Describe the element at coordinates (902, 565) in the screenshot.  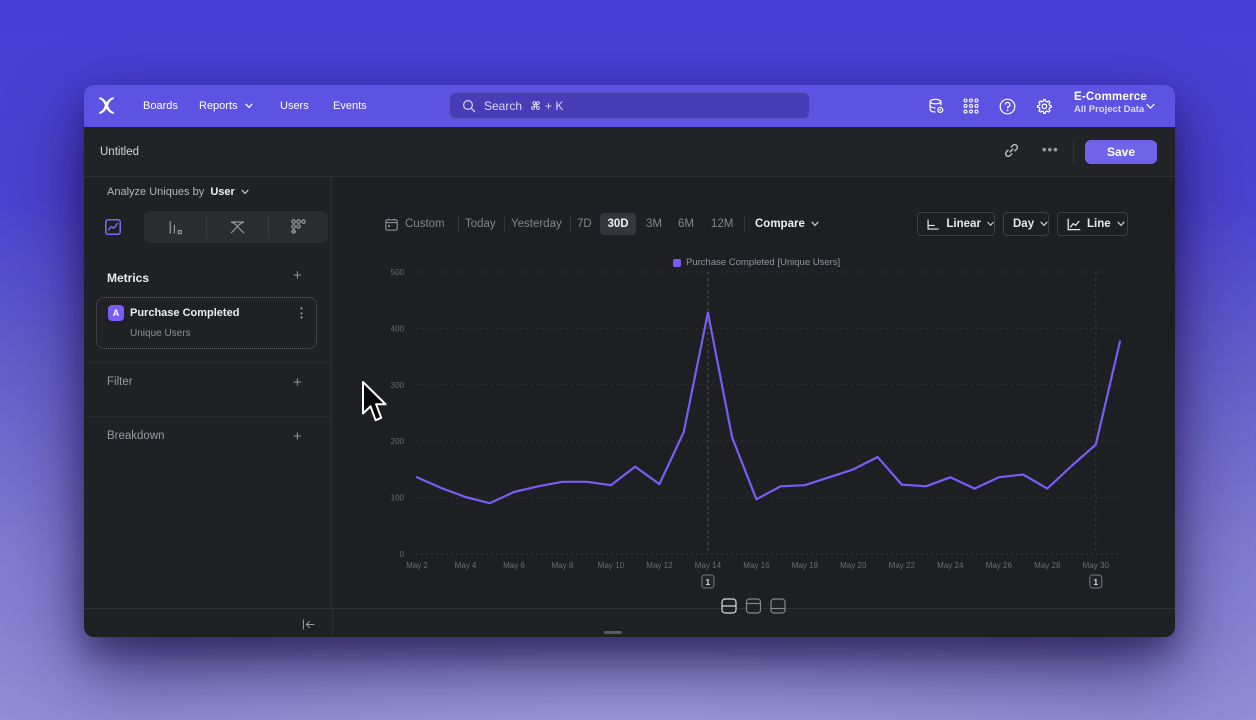
I see `svg-text: May 22` at that location.